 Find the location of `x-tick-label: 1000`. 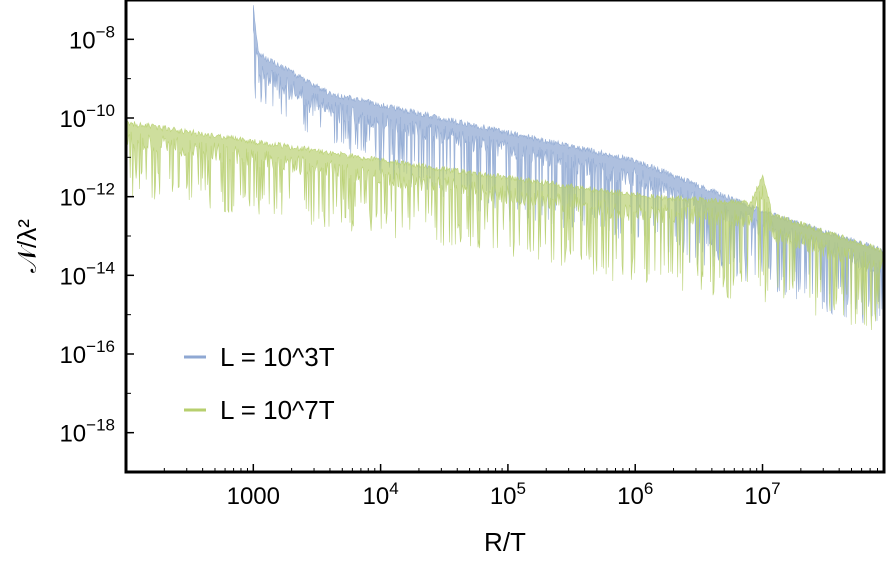

x-tick-label: 1000 is located at coordinates (253, 496).